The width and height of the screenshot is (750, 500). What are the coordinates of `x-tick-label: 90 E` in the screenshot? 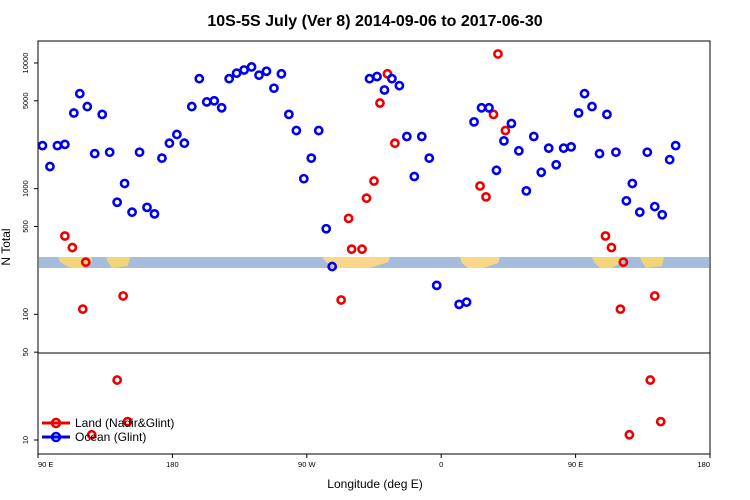 It's located at (45, 464).